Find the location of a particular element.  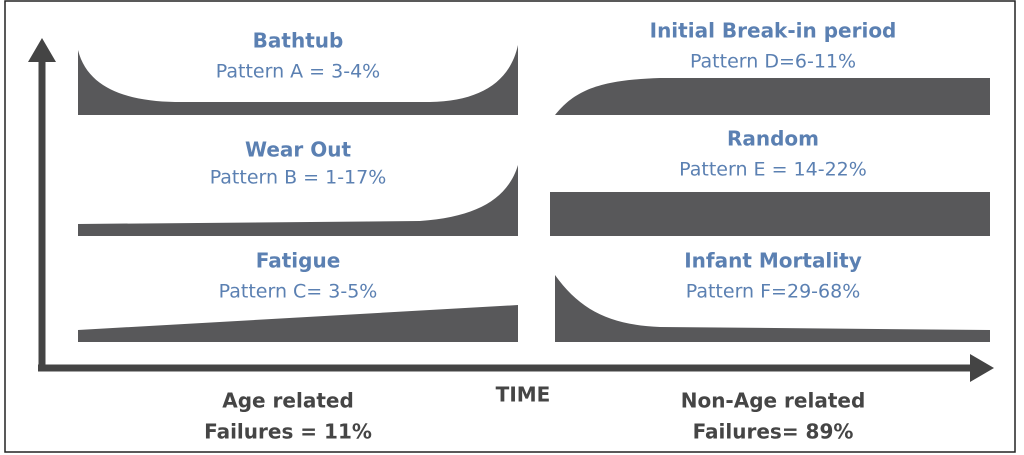

group-label: Failures = 11% is located at coordinates (288, 432).